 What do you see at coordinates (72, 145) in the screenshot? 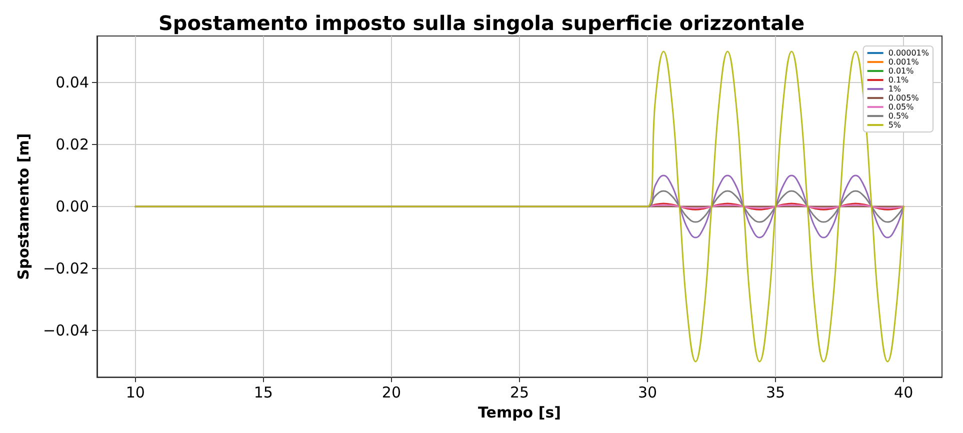
I see `y-tick-label: 0.02` at bounding box center [72, 145].